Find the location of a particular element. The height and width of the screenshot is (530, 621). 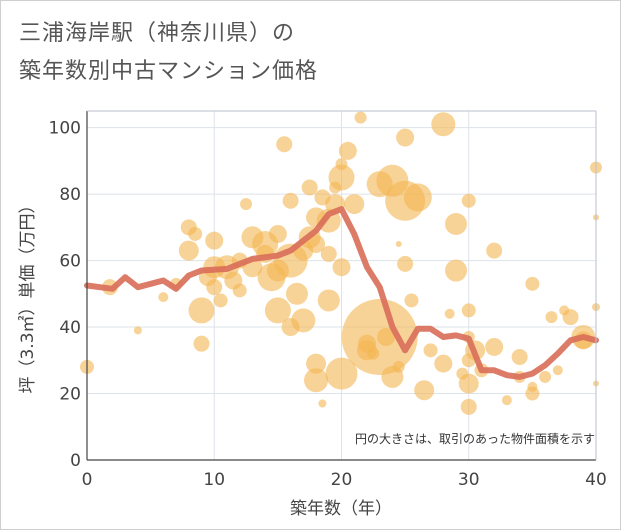

chart-title-line-2: 築年数別中古マンション価格 is located at coordinates (169, 71).